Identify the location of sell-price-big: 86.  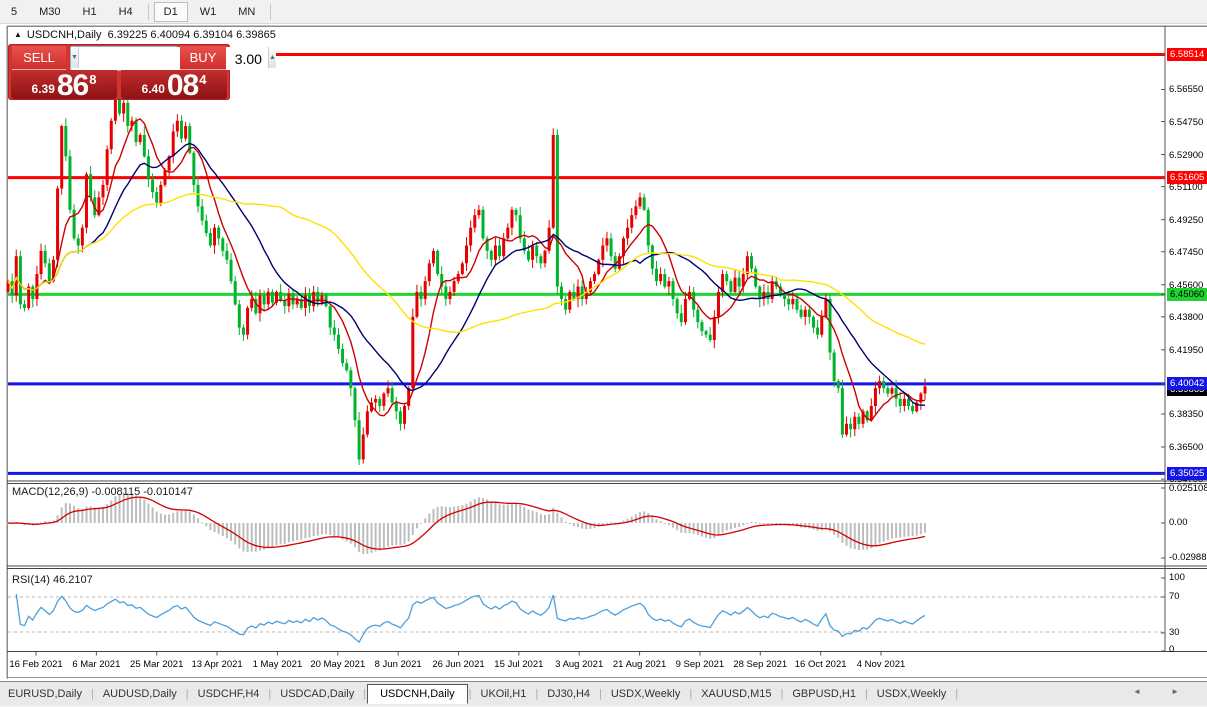
(72, 85).